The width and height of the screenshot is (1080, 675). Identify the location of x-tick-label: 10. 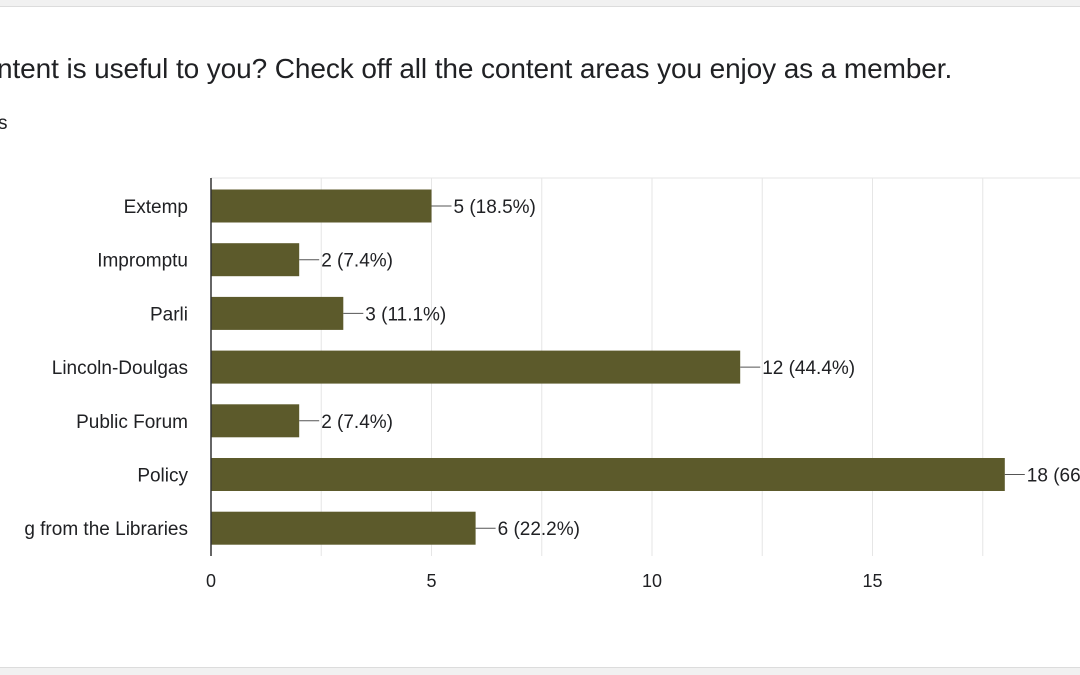
(652, 581).